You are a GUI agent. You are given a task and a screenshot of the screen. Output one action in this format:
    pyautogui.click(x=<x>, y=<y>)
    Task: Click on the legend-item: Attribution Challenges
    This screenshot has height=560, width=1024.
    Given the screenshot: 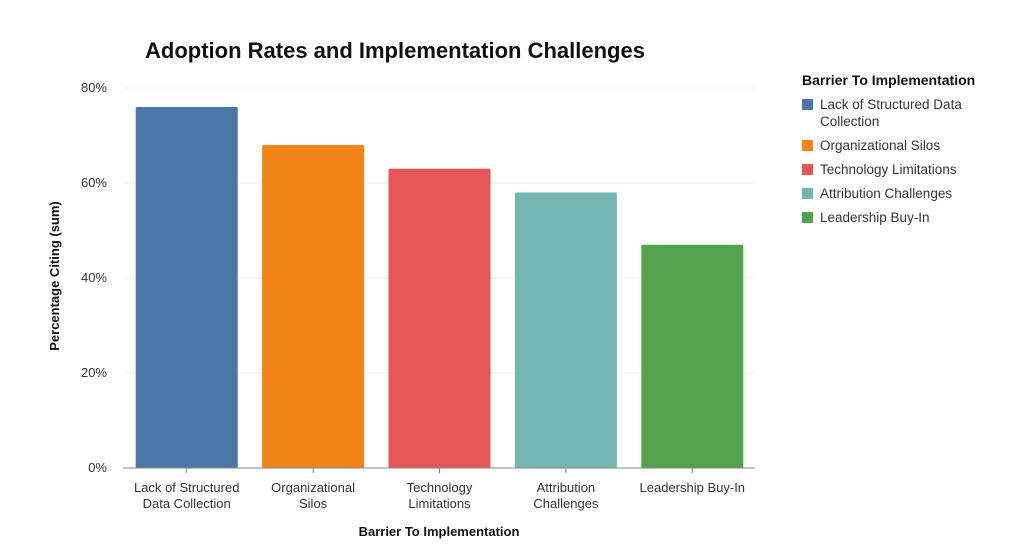 What is the action you would take?
    pyautogui.click(x=902, y=193)
    